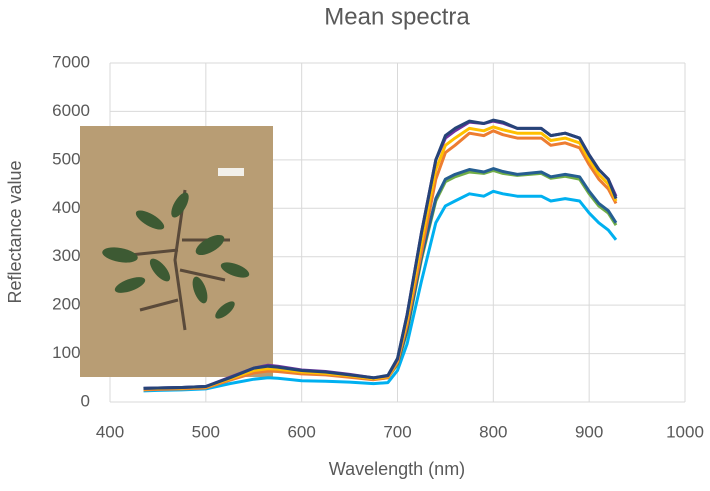 The width and height of the screenshot is (710, 491). What do you see at coordinates (397, 16) in the screenshot?
I see `chart-title: Mean spectra` at bounding box center [397, 16].